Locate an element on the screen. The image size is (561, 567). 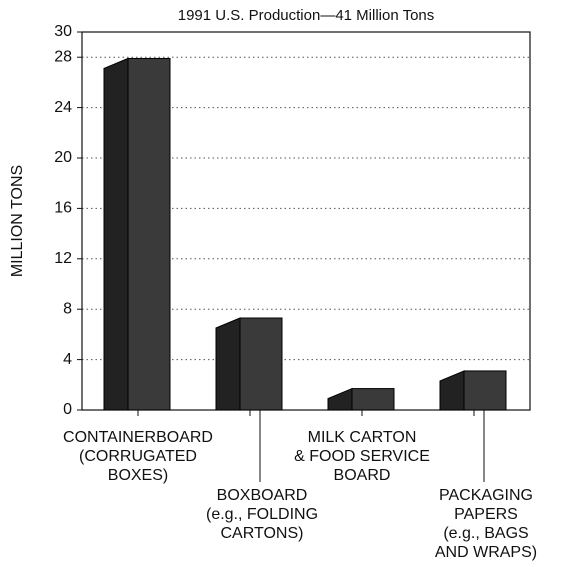
y-axis-label: MILLION TONS is located at coordinates (17, 221).